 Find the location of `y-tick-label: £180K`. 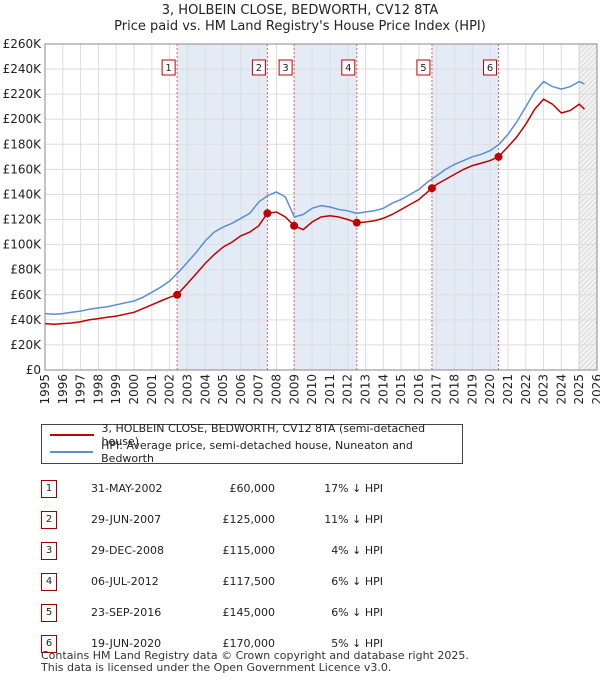

y-tick-label: £180K is located at coordinates (23, 144).